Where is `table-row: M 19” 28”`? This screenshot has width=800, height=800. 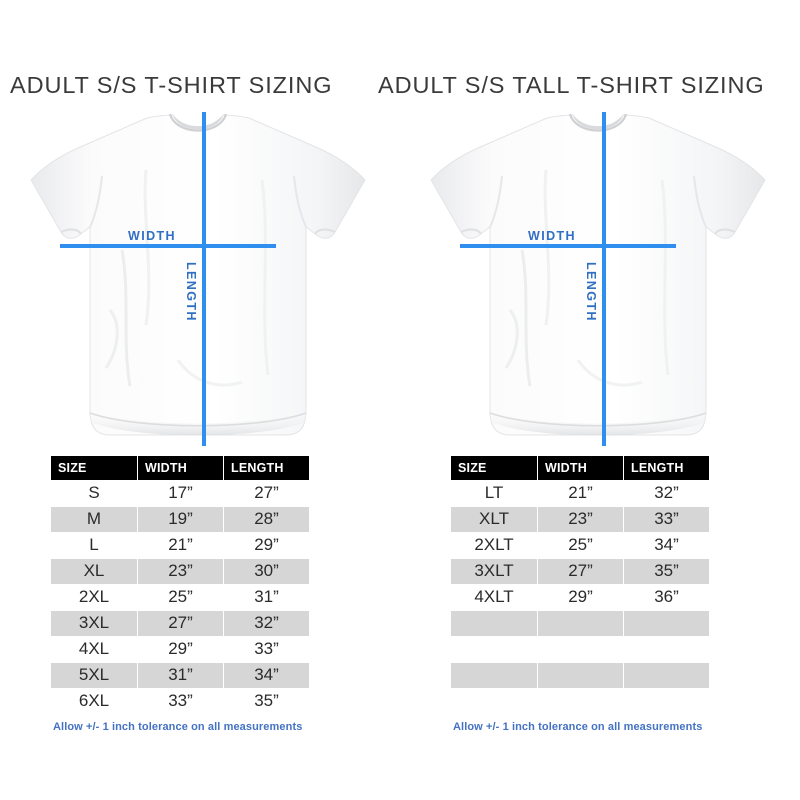
table-row: M 19” 28” is located at coordinates (180, 519).